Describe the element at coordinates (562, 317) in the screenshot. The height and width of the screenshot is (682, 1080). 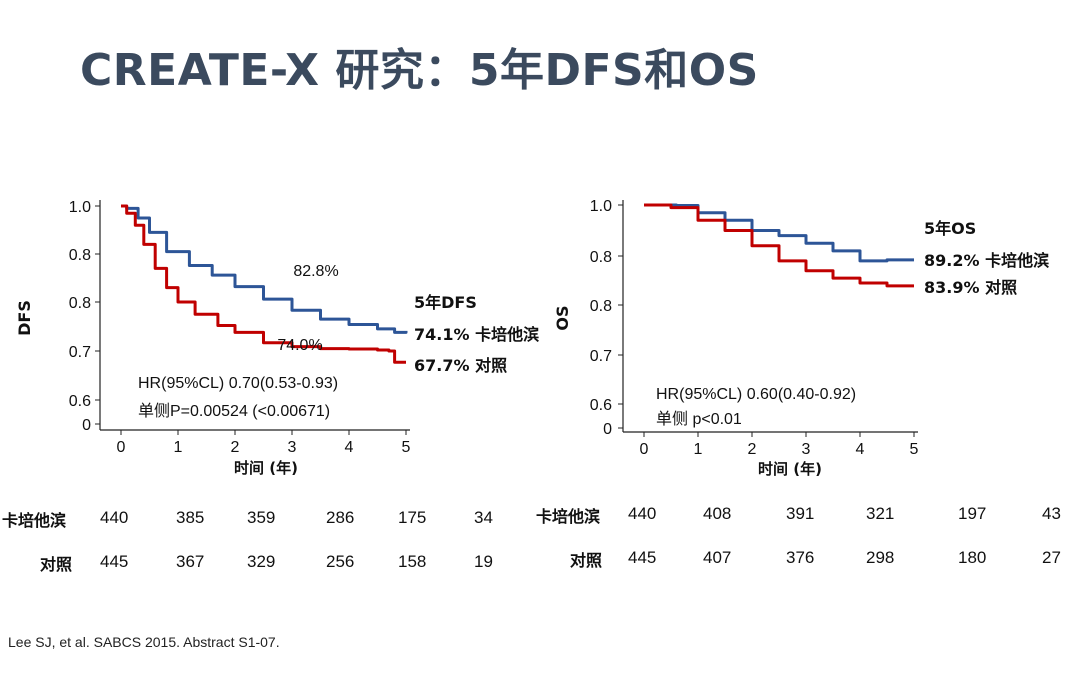
I see `chart2-y-axis-label: OS` at that location.